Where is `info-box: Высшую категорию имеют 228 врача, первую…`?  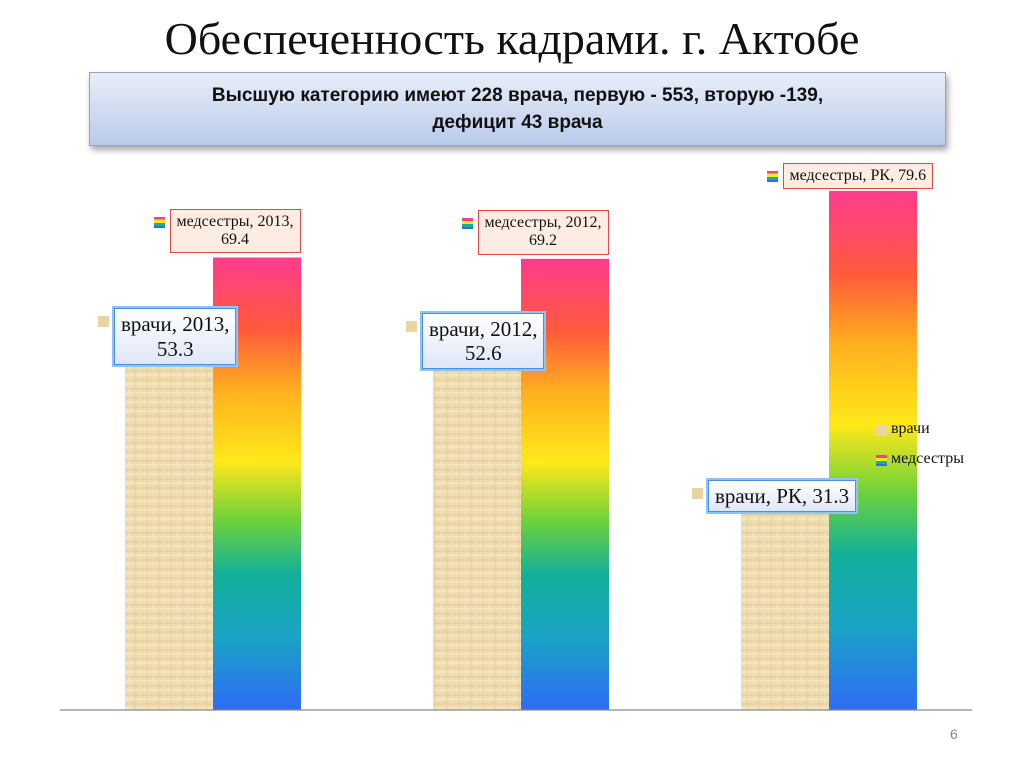
info-box: Высшую категорию имеют 228 врача, первую… is located at coordinates (517, 109).